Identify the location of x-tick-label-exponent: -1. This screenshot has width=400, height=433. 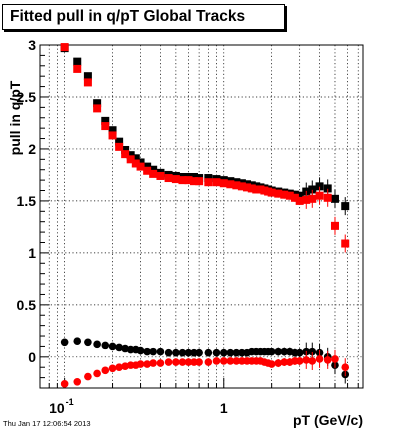
(70, 402).